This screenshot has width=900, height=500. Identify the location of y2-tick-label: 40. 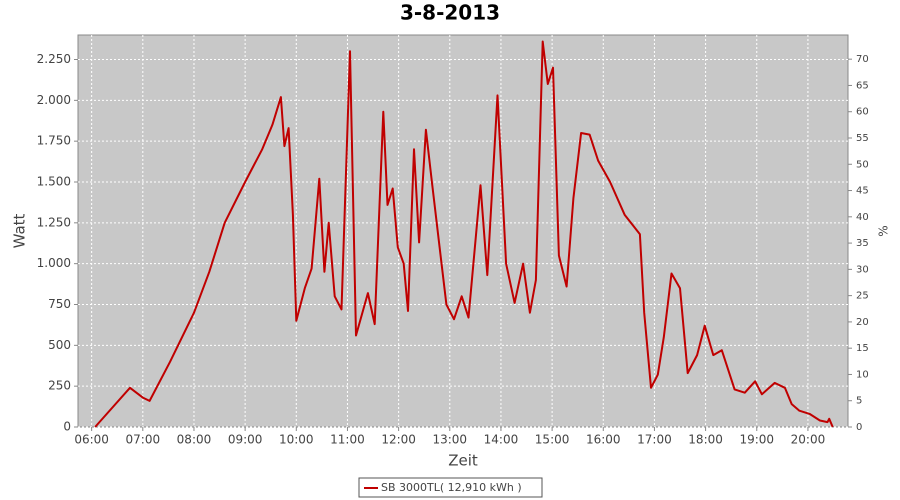
(862, 217).